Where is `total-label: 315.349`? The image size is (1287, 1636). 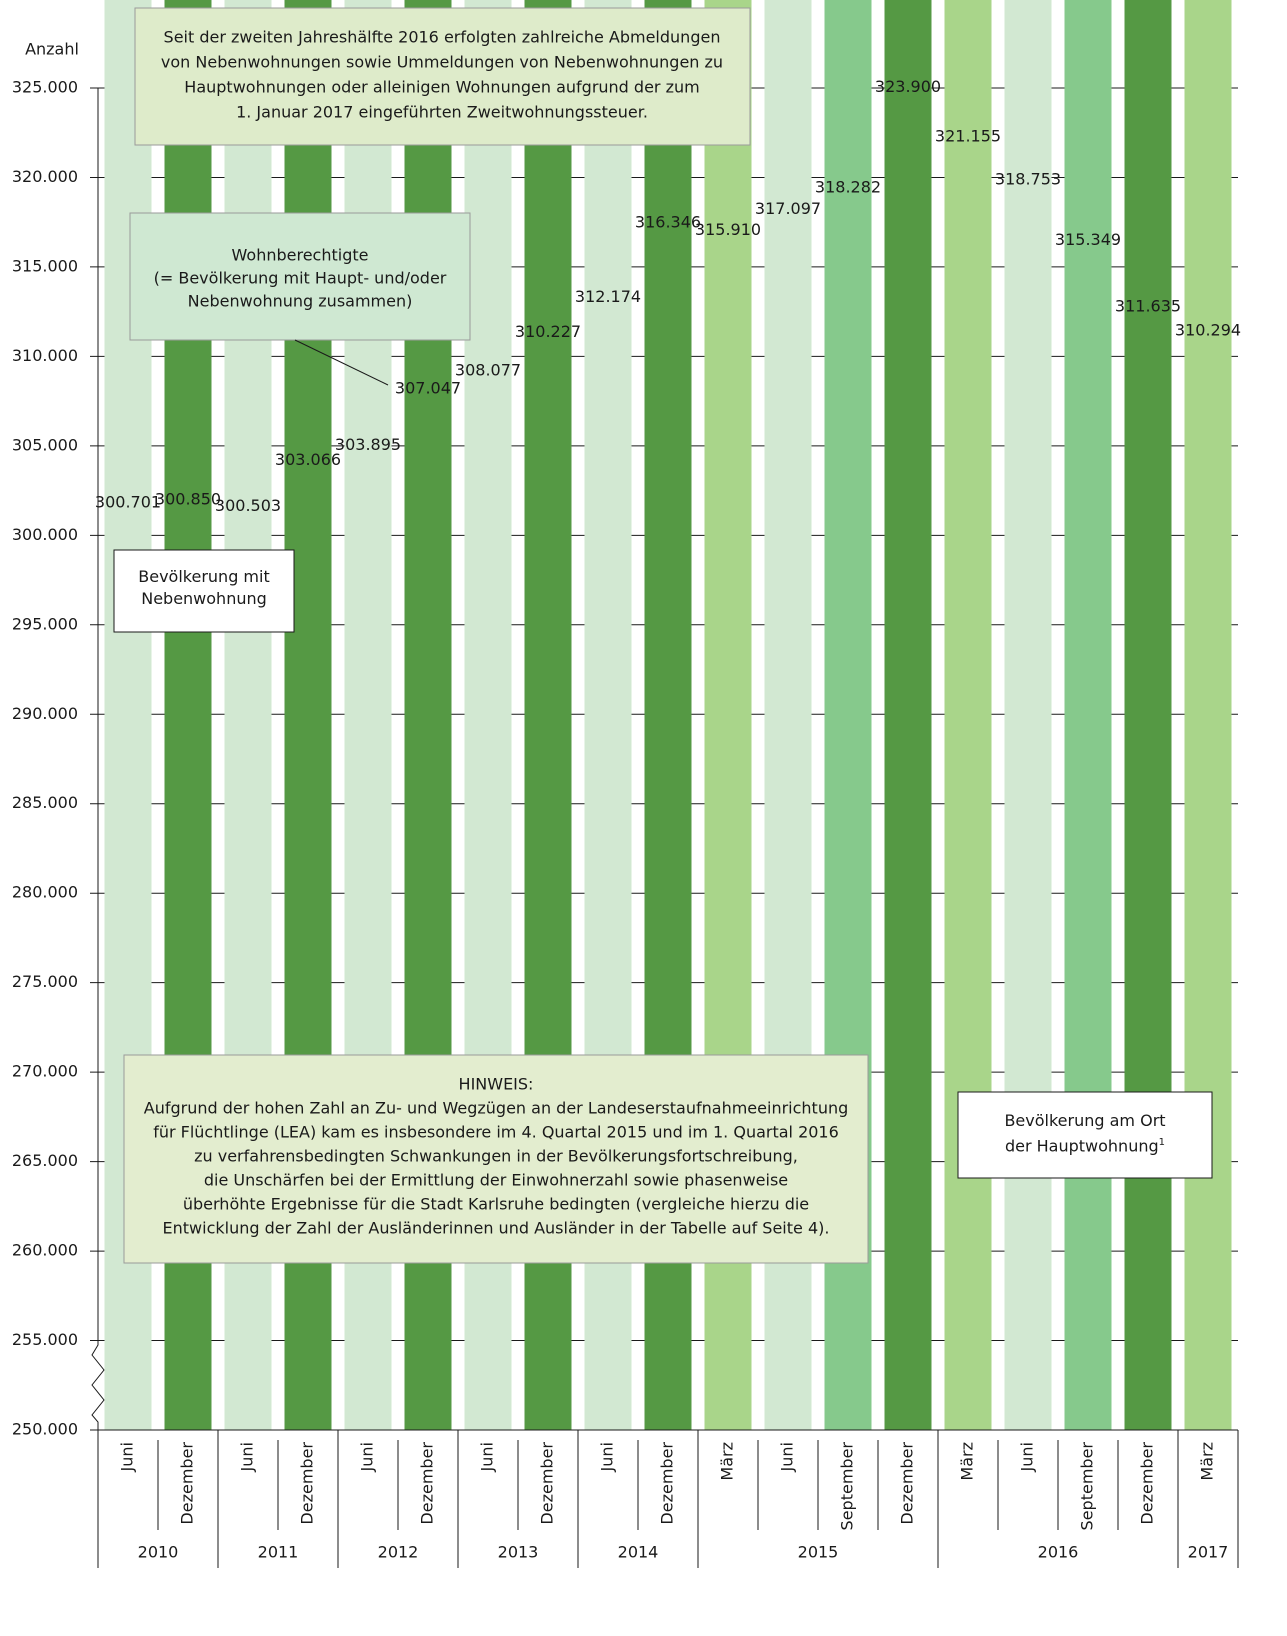 total-label: 315.349 is located at coordinates (1088, 239).